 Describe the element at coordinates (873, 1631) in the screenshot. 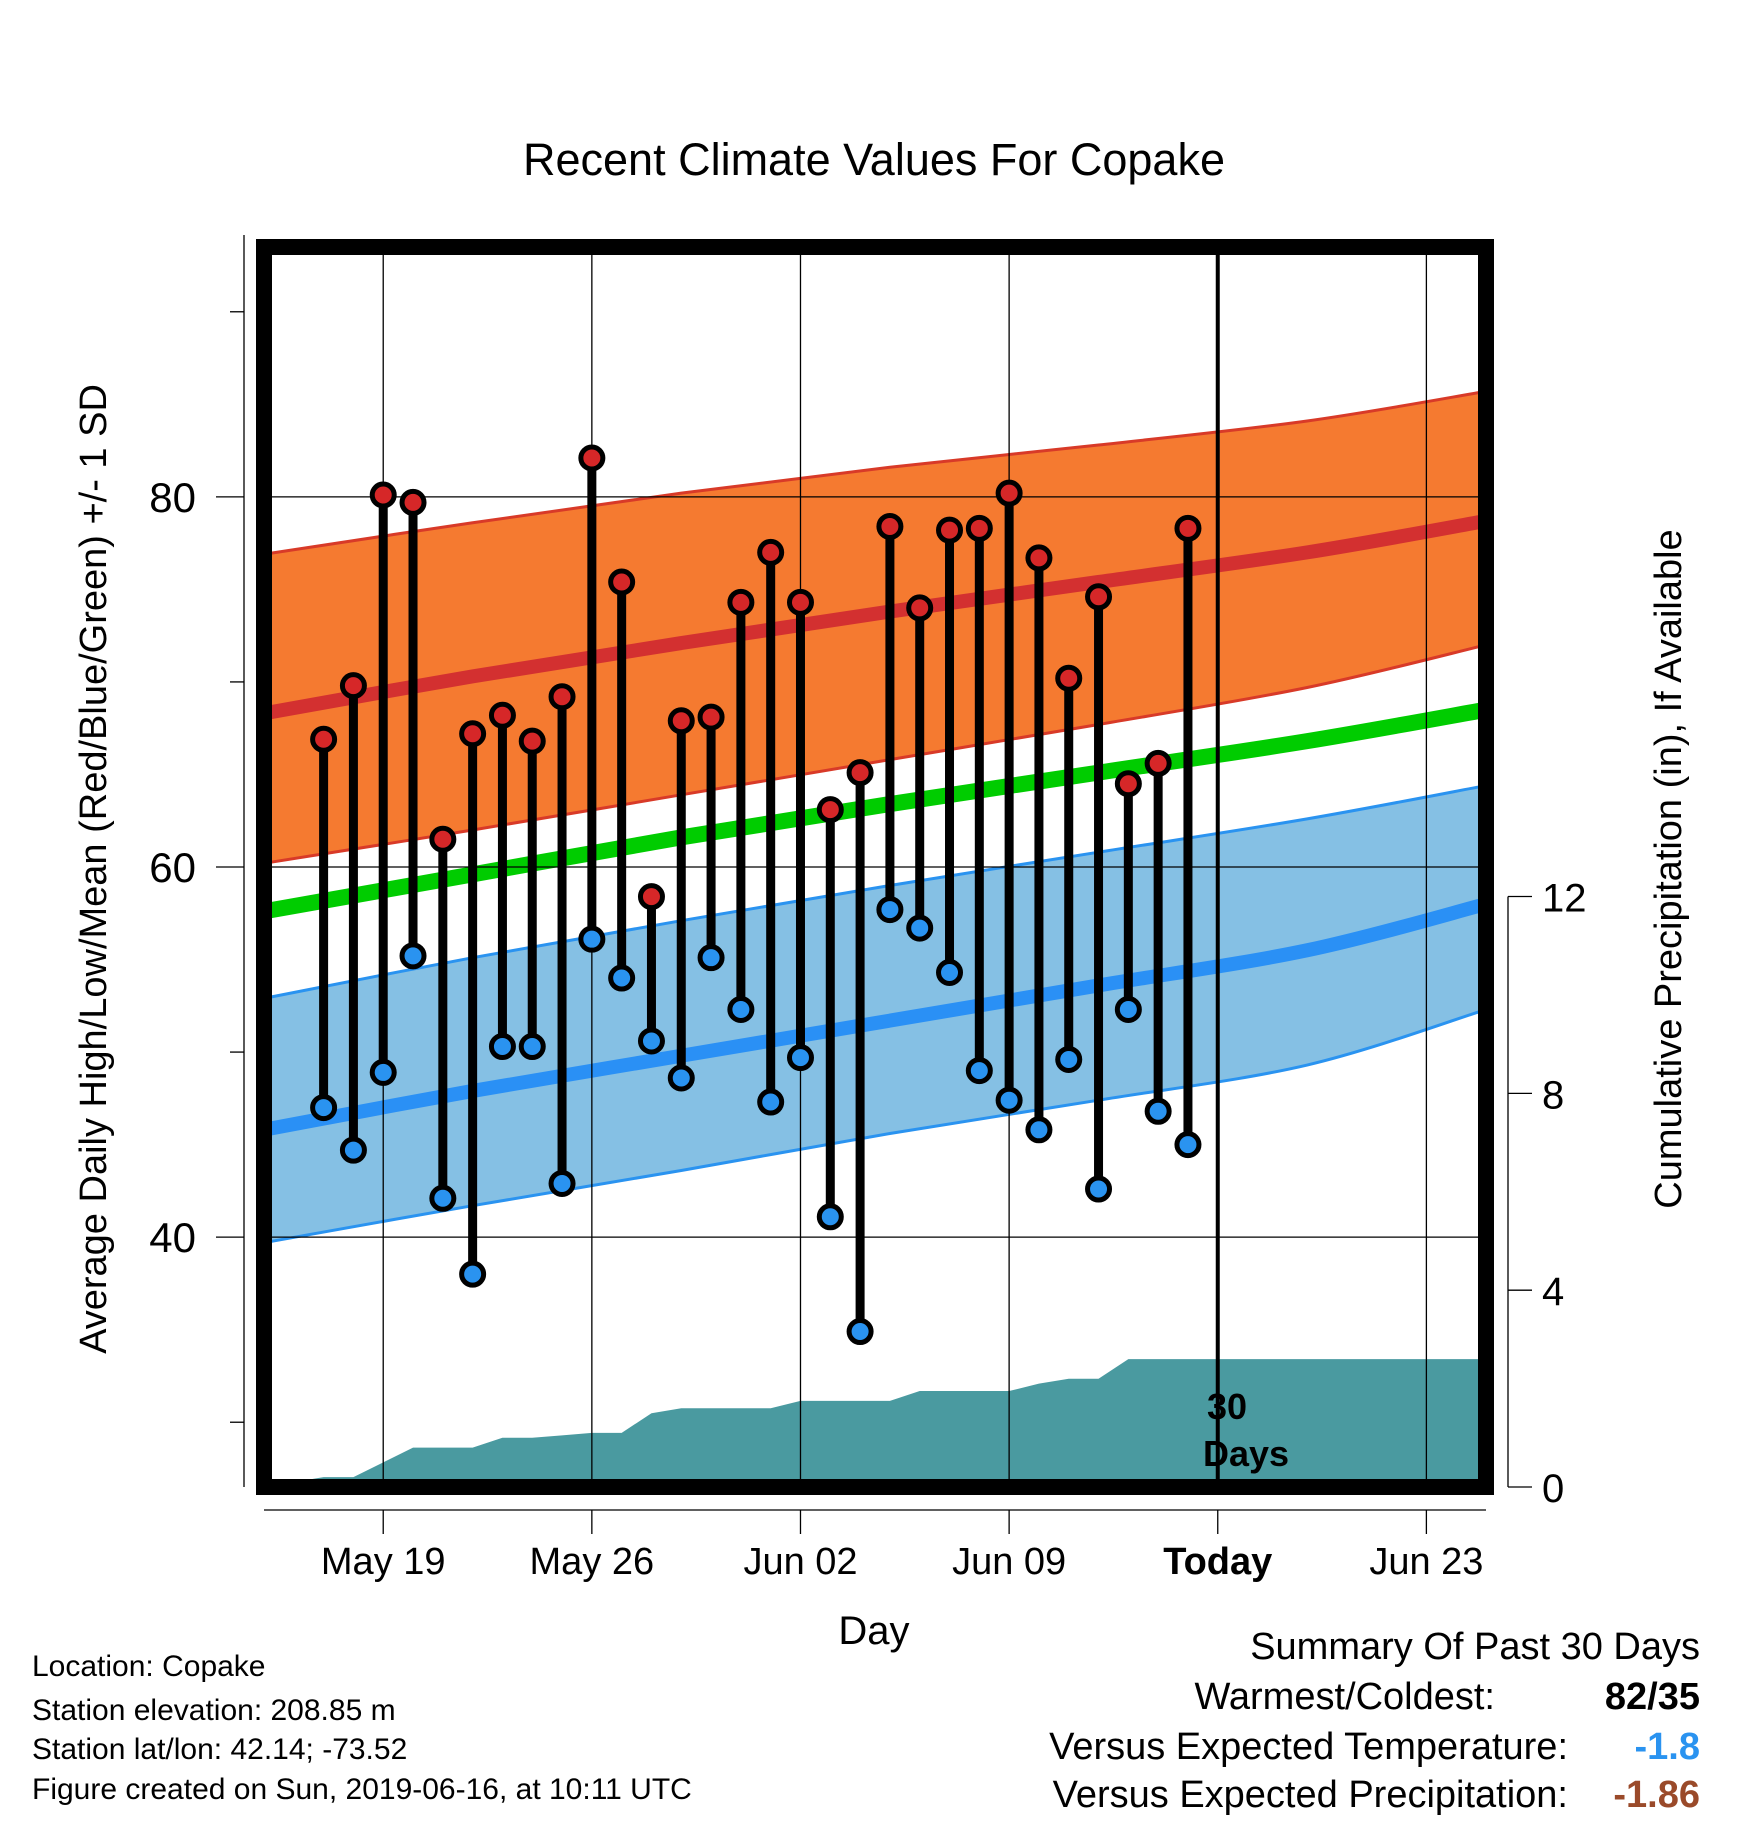

I see `x-axis-label: Day` at that location.